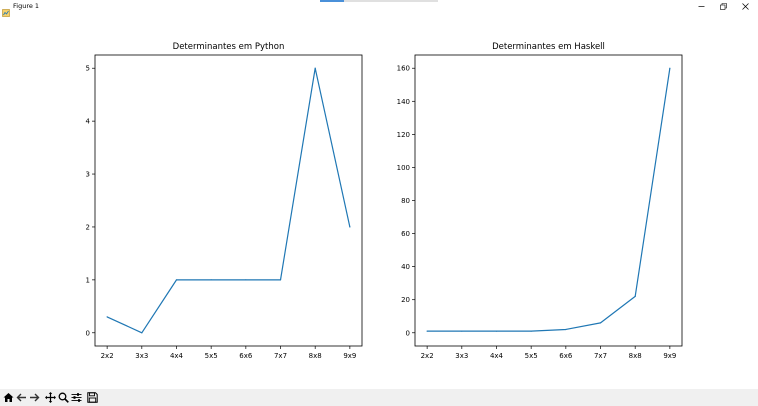 The height and width of the screenshot is (406, 758). I want to click on y-tick-label: 40, so click(405, 267).